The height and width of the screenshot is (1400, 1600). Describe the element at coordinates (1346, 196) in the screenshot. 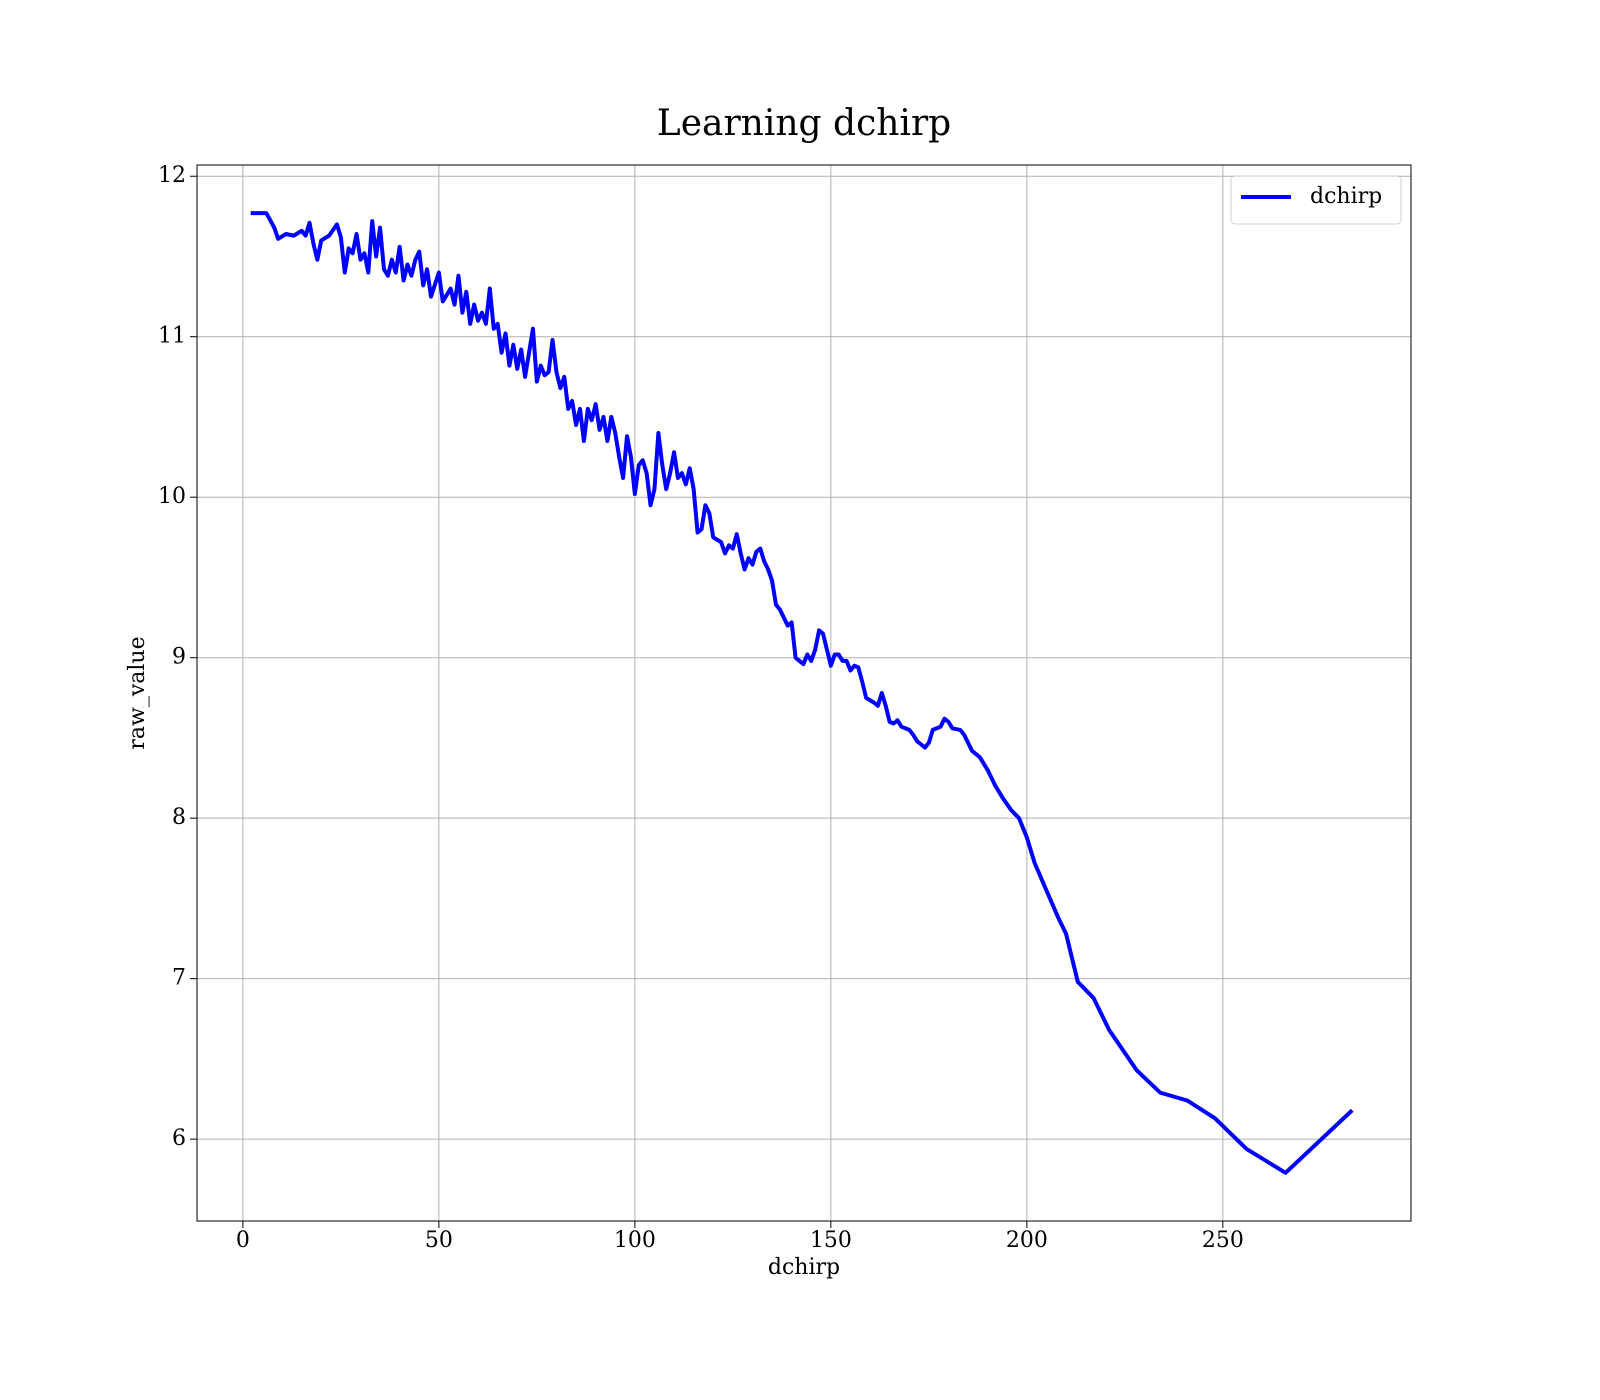

I see `legend-label: dchirp` at that location.